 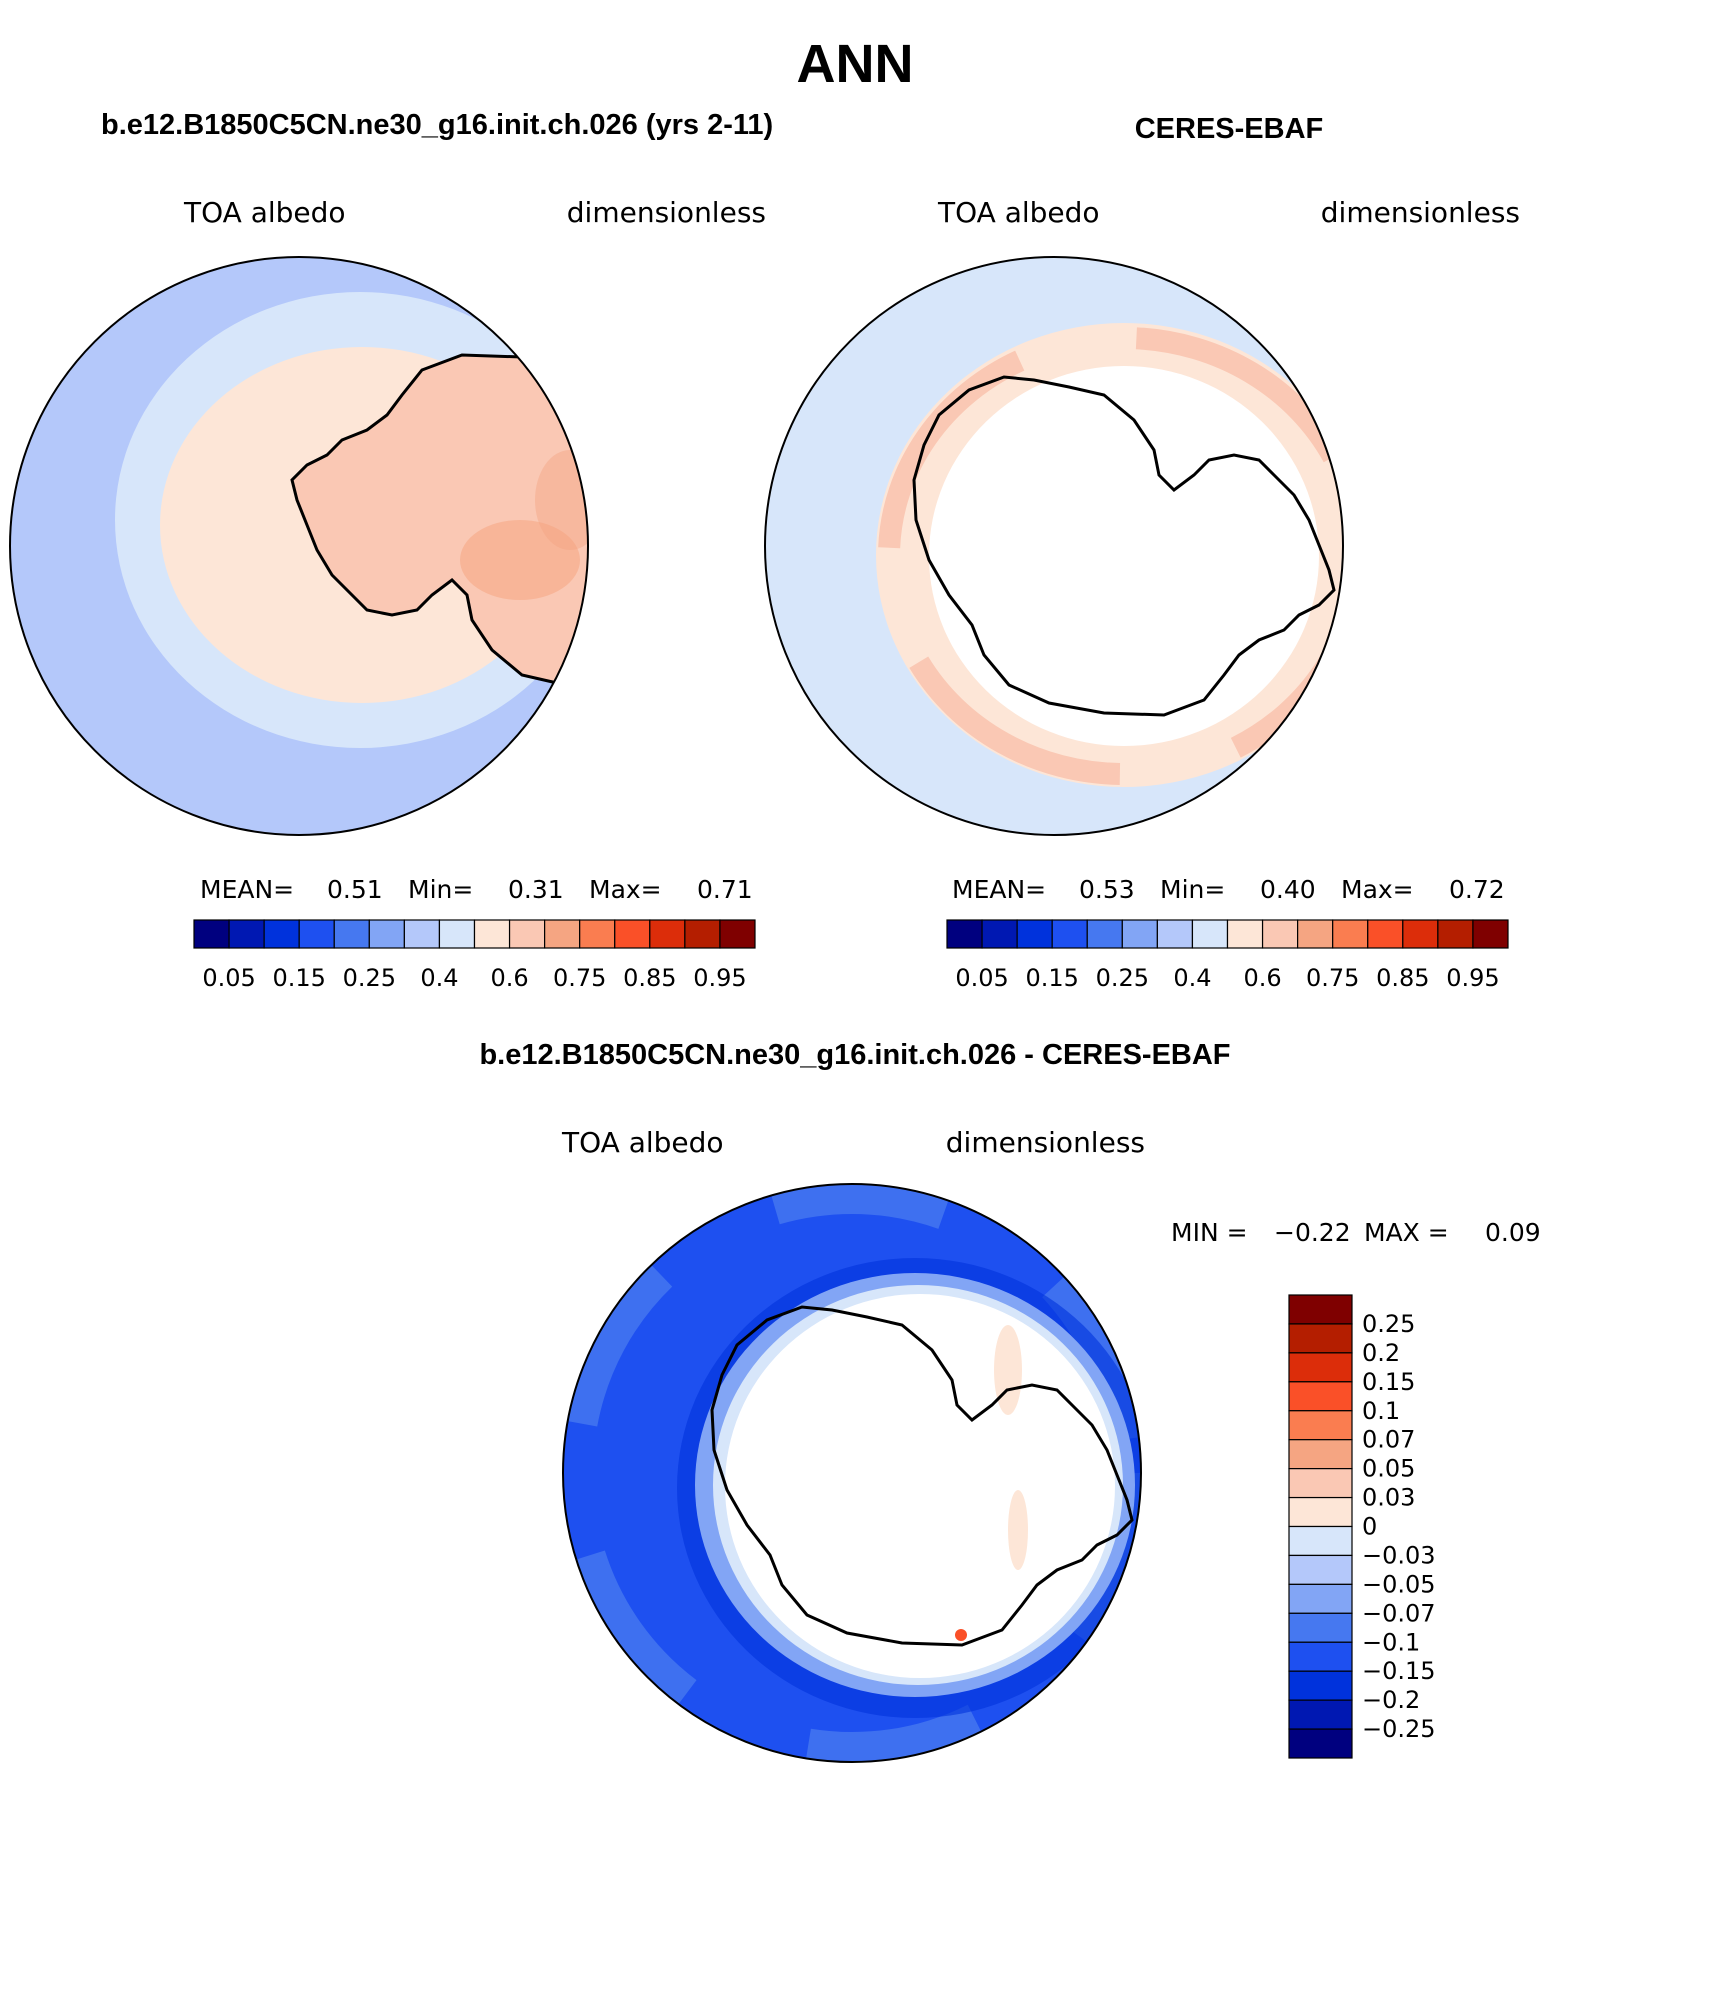 What do you see at coordinates (355, 889) in the screenshot?
I see `stat-mean-value: 0.51` at bounding box center [355, 889].